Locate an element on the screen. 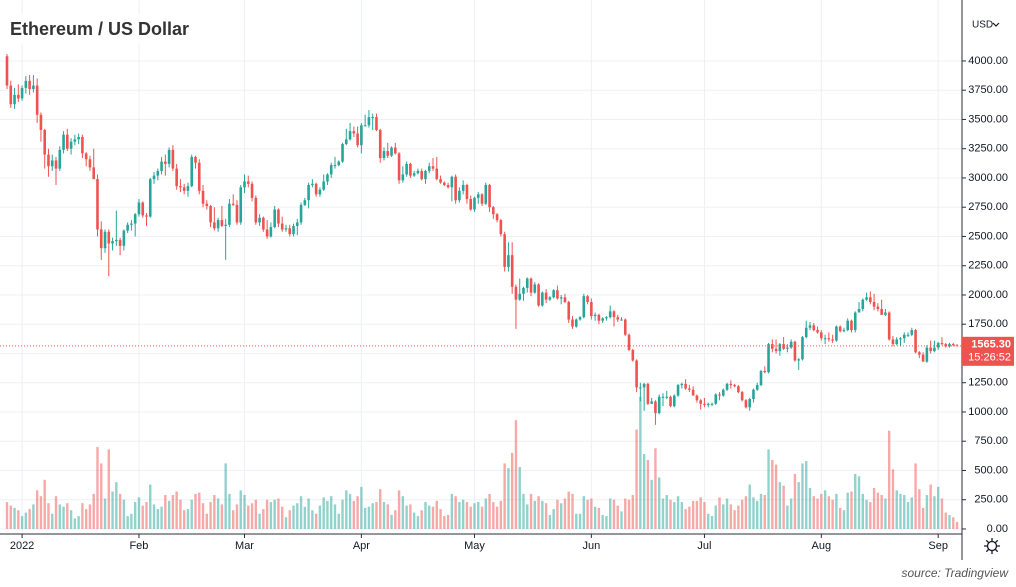 This screenshot has width=1016, height=587. y-tick-label: 3750.00 is located at coordinates (988, 90).